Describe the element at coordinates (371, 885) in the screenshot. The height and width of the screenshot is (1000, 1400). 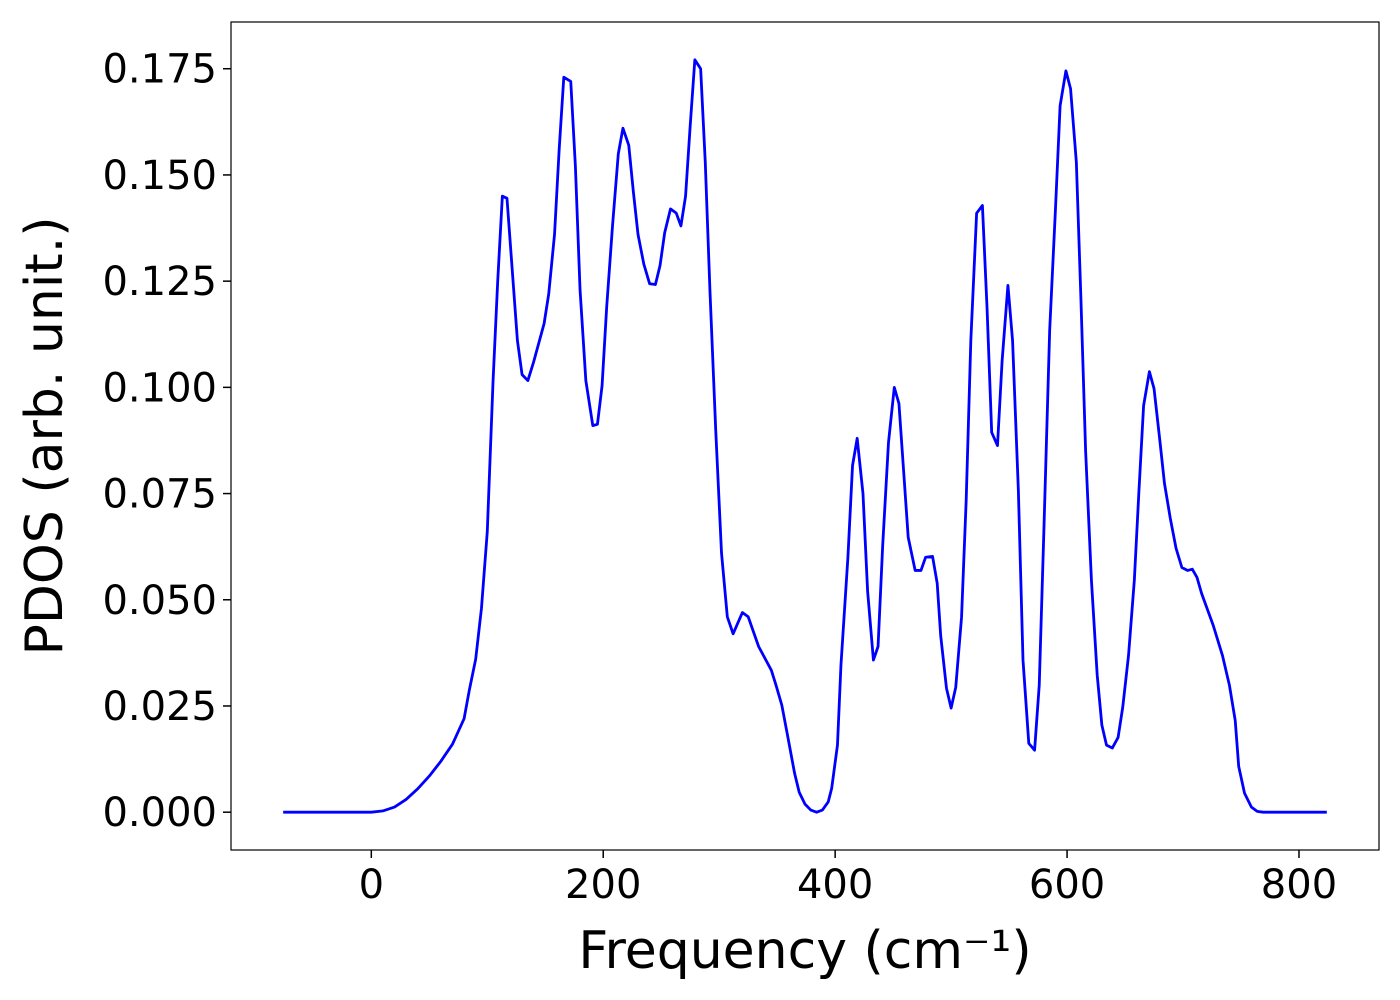
I see `x-tick-label: 0` at that location.